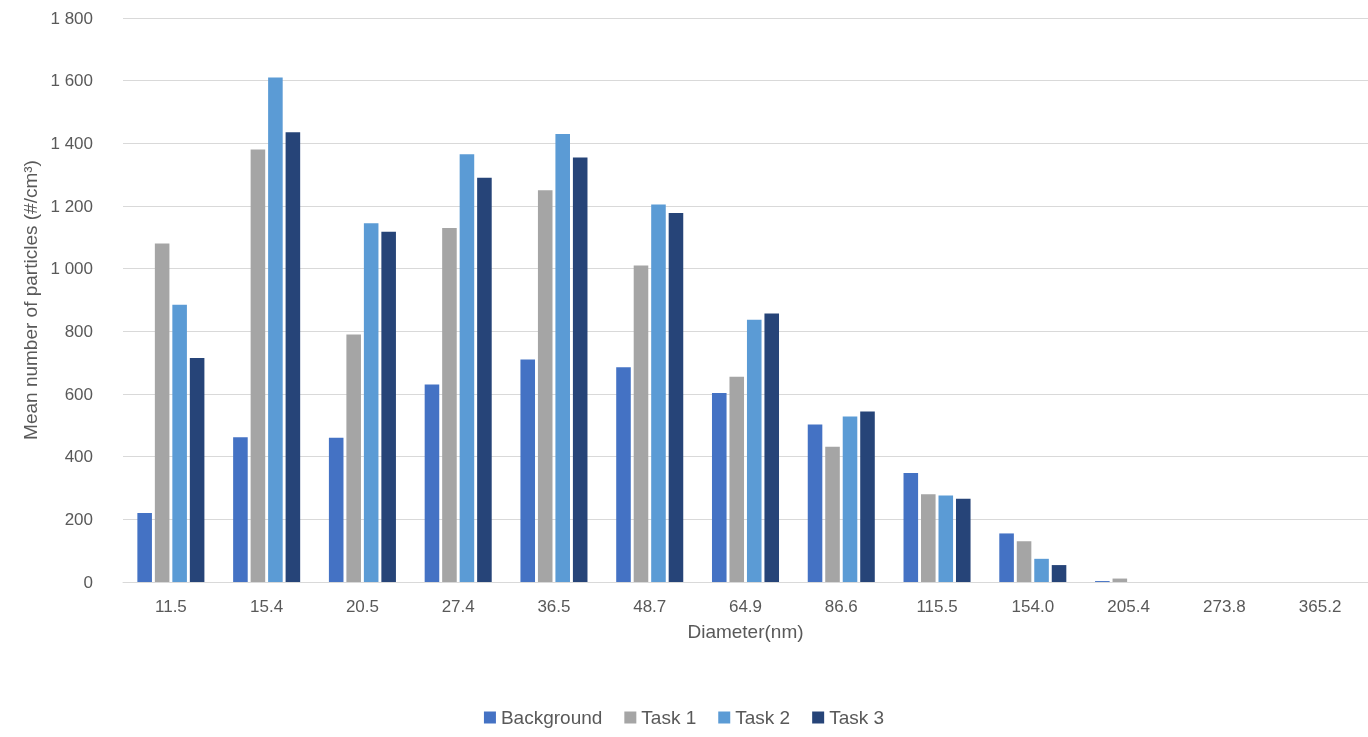 The width and height of the screenshot is (1368, 737). Describe the element at coordinates (1033, 606) in the screenshot. I see `x-tick-label: 154.0` at that location.